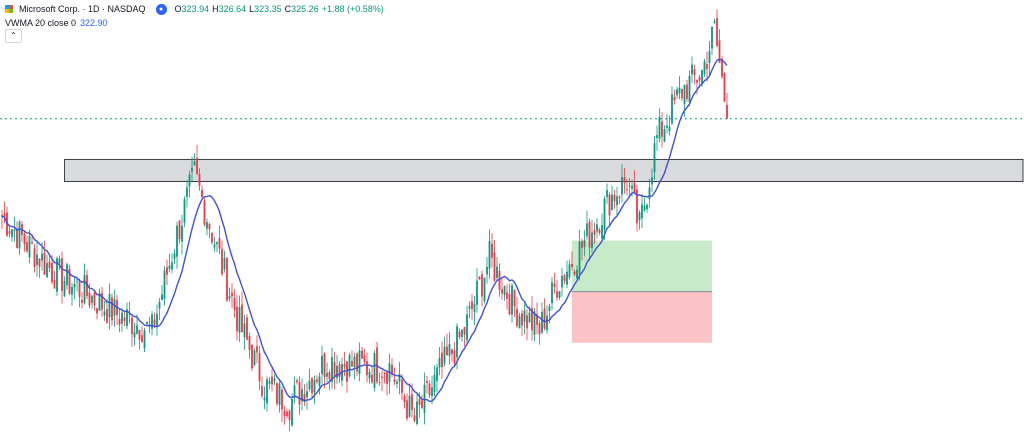  What do you see at coordinates (301, 9) in the screenshot?
I see `close-value: C325.26` at bounding box center [301, 9].